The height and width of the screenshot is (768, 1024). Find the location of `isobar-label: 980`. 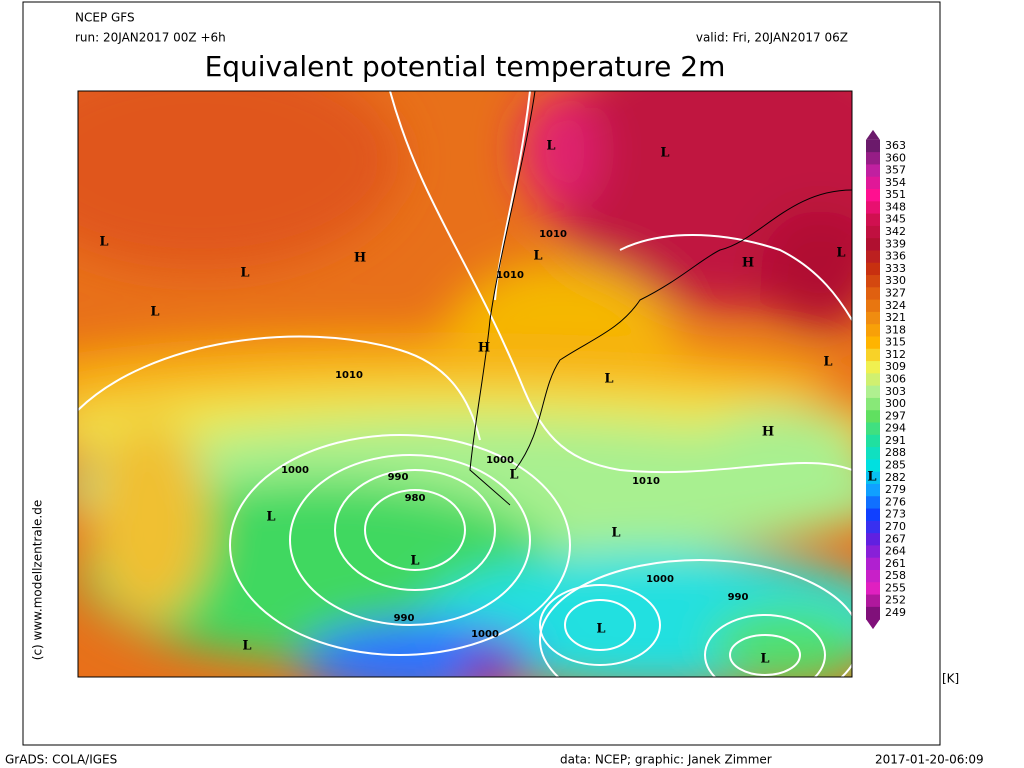

isobar-label: 980 is located at coordinates (415, 498).